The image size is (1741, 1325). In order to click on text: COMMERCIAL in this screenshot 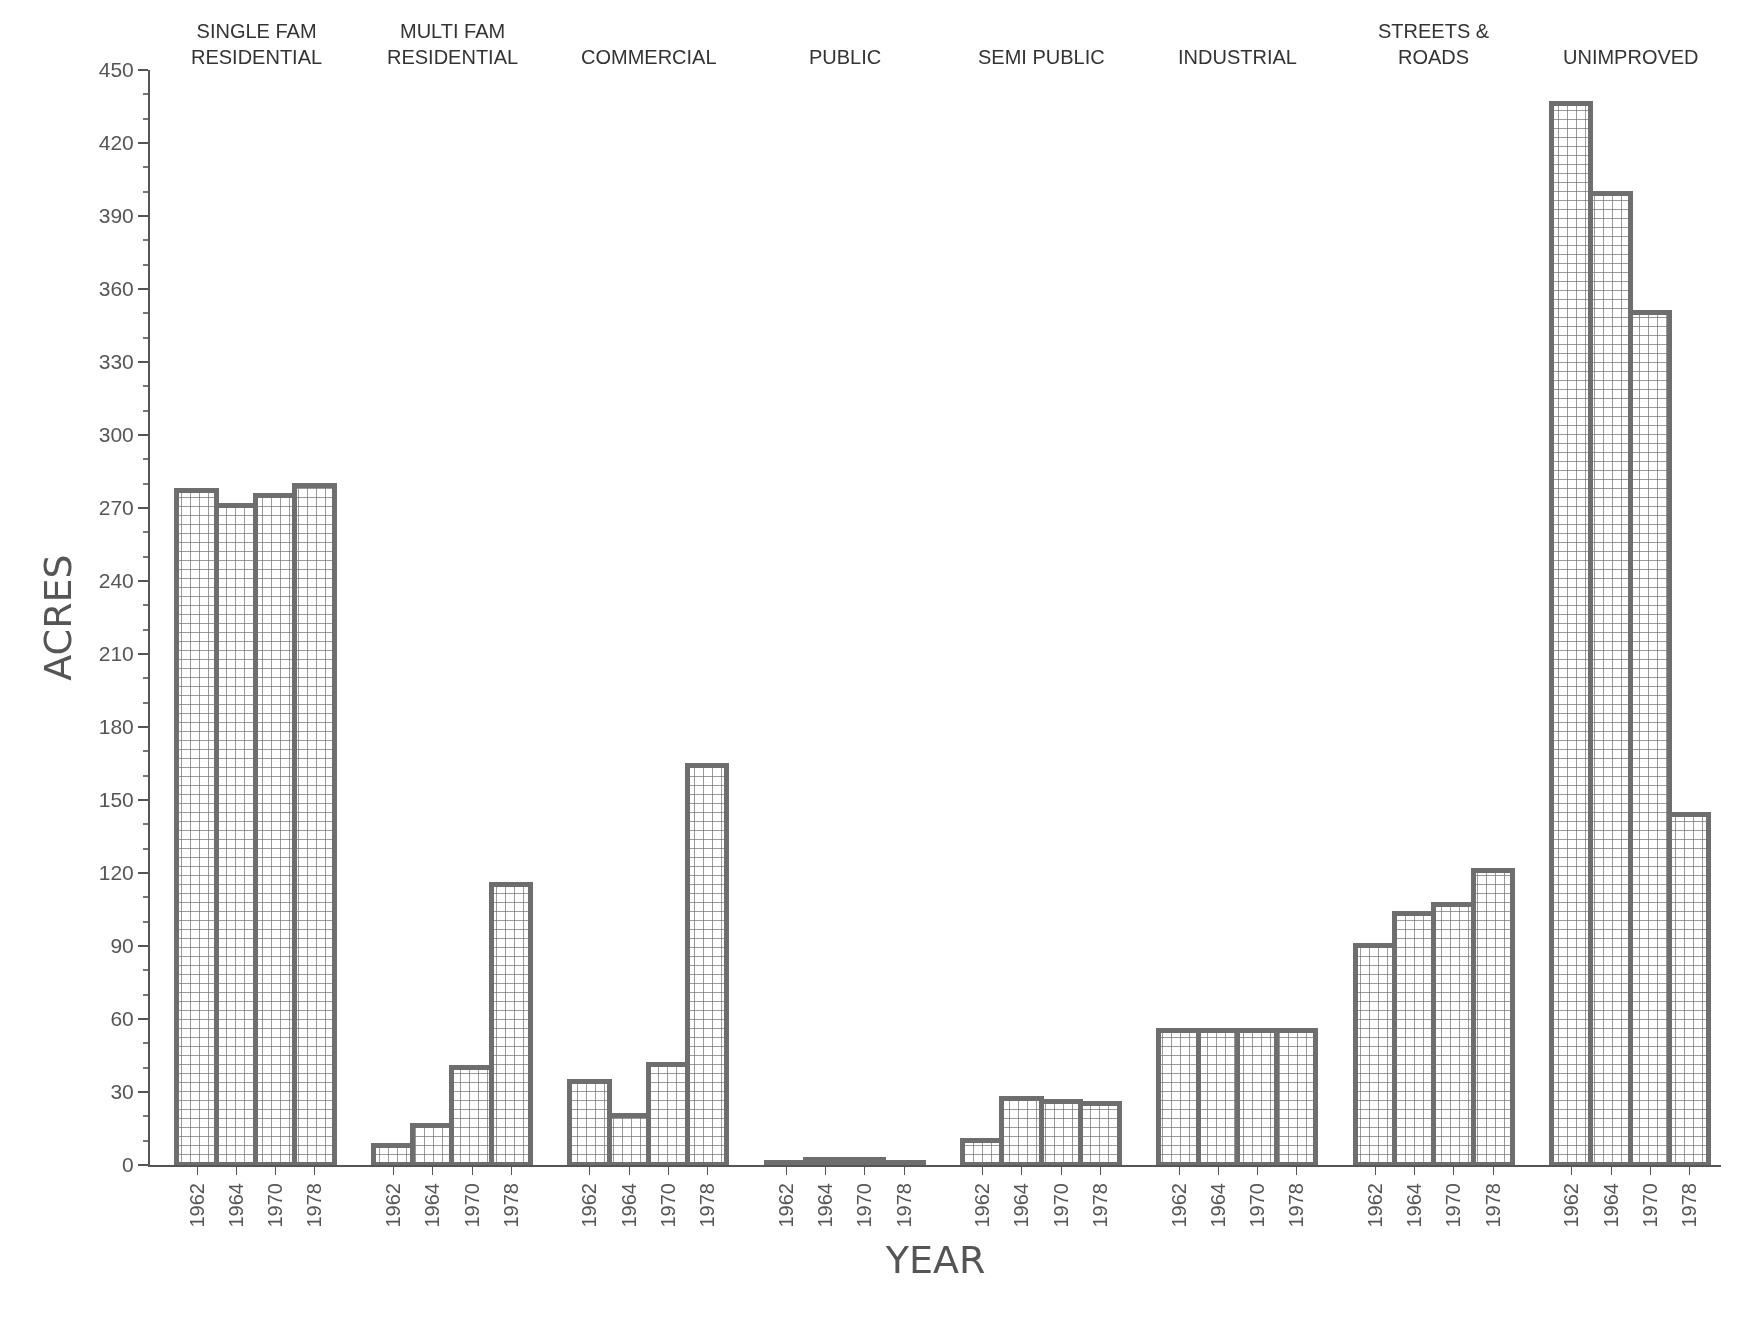, I will do `click(649, 57)`.